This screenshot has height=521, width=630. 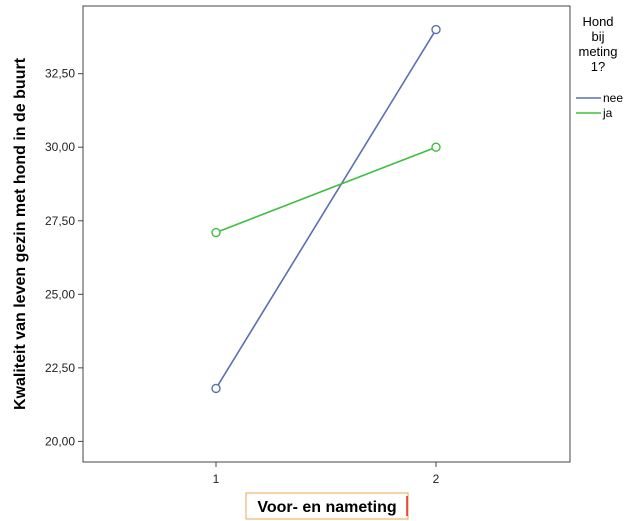 I want to click on legend-title-line: meting, so click(x=597, y=51).